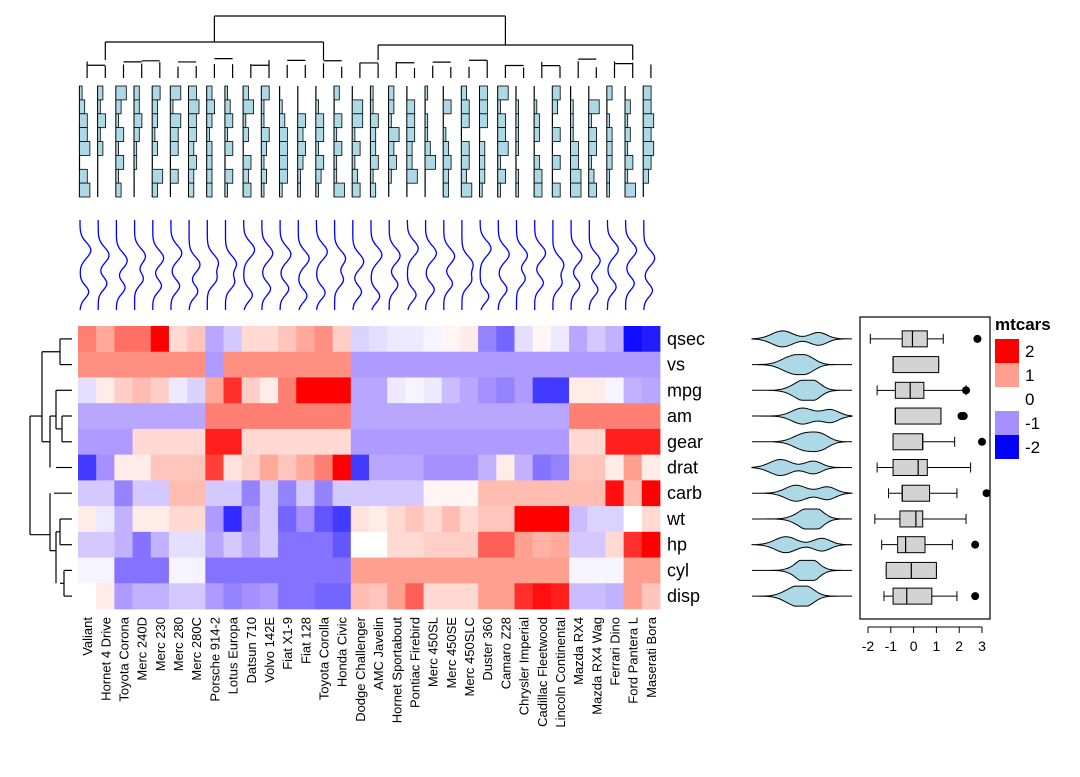 Image resolution: width=1080 pixels, height=777 pixels. What do you see at coordinates (678, 570) in the screenshot?
I see `row-label-cyl: cyl` at bounding box center [678, 570].